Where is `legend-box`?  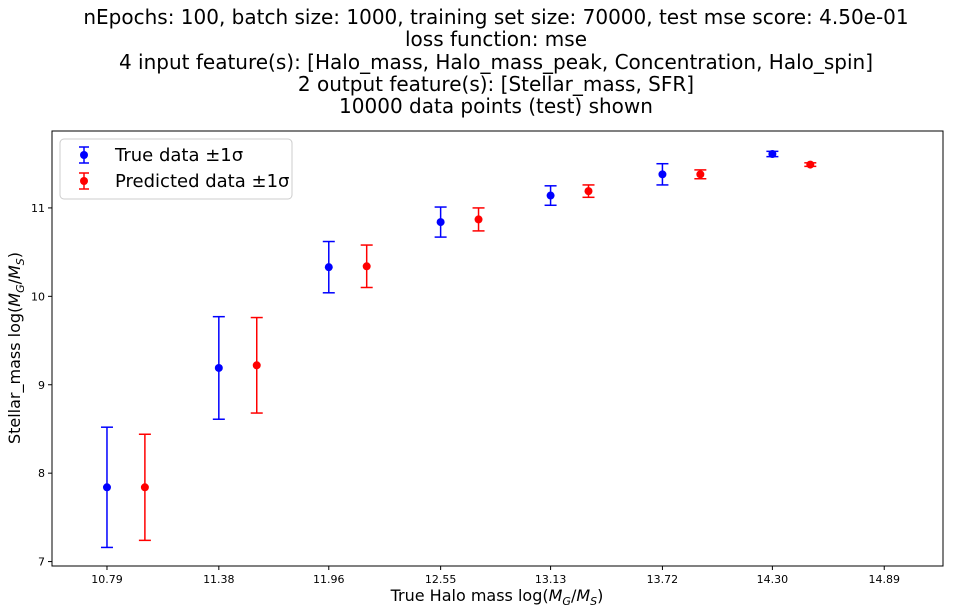 legend-box is located at coordinates (176, 169).